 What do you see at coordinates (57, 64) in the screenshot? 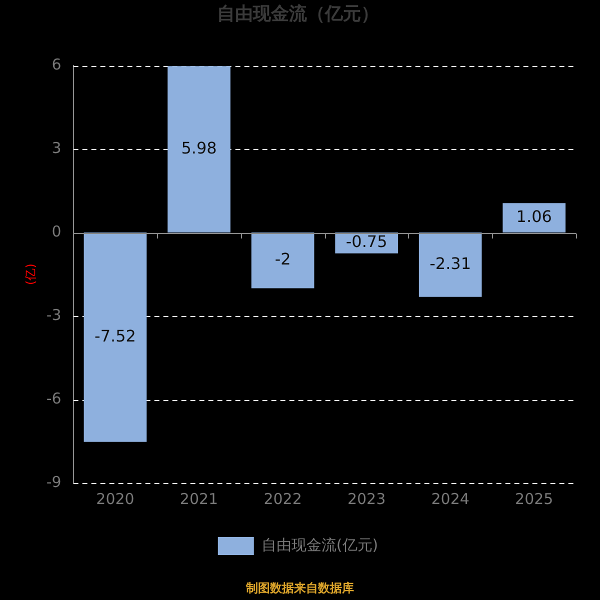
I see `y-tick-label: 6` at bounding box center [57, 64].